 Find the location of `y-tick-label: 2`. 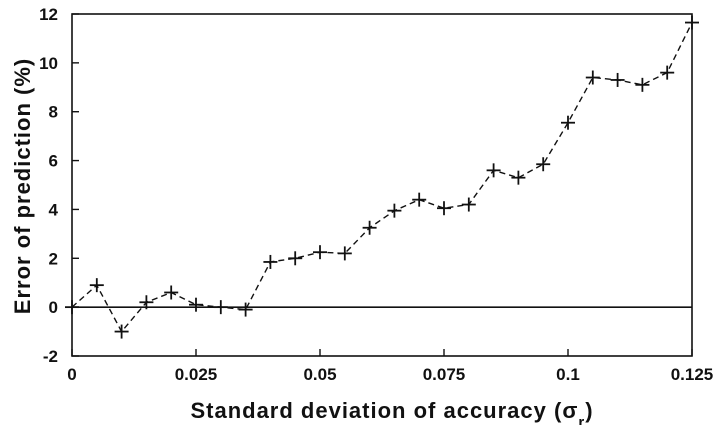

y-tick-label: 2 is located at coordinates (53, 258).